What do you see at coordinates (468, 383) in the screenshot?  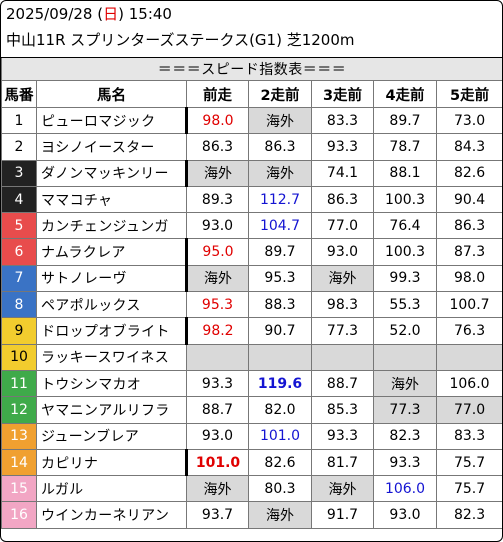 I see `speed-index-cell: 106.0` at bounding box center [468, 383].